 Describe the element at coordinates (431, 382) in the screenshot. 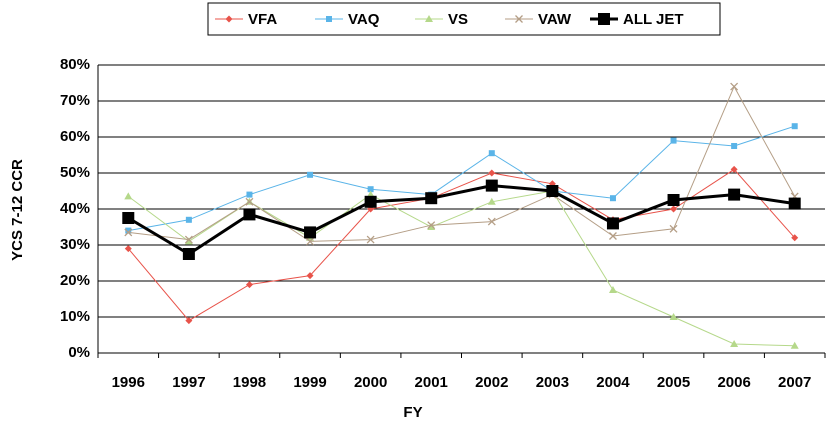

I see `x-tick-label: 2001` at that location.